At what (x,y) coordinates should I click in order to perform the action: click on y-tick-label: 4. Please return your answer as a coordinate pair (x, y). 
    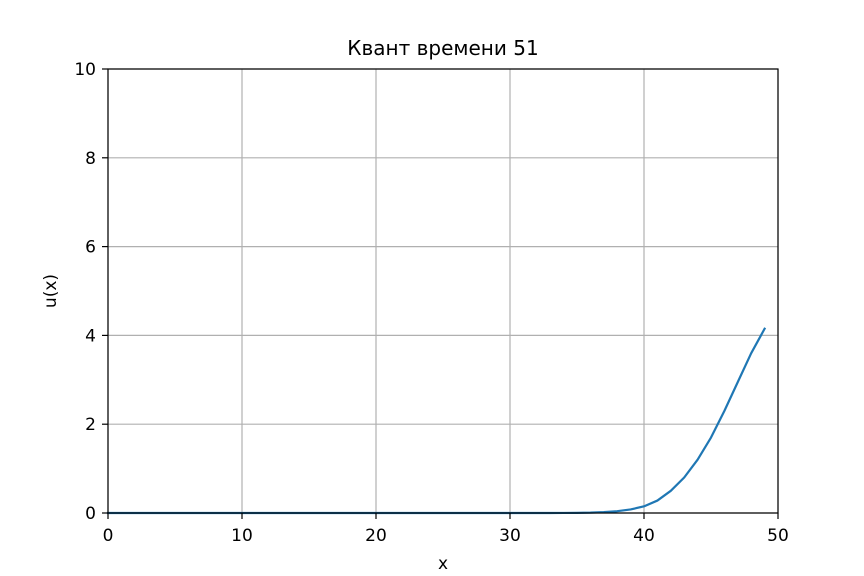
    Looking at the image, I should click on (90, 336).